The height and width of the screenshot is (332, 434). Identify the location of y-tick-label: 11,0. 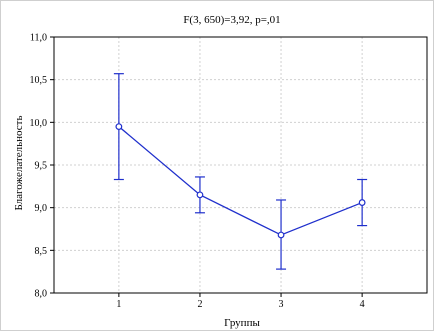
(38, 38).